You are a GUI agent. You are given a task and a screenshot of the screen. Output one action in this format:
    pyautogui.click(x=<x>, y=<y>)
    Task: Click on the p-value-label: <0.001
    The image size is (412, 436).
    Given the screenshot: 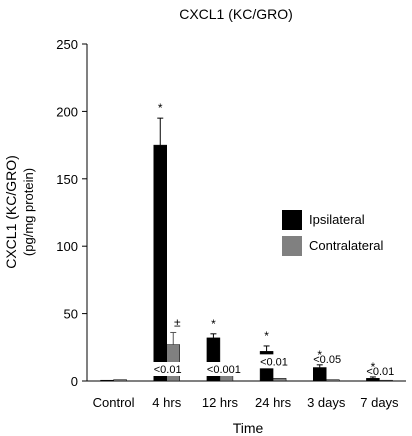 What is the action you would take?
    pyautogui.click(x=224, y=370)
    